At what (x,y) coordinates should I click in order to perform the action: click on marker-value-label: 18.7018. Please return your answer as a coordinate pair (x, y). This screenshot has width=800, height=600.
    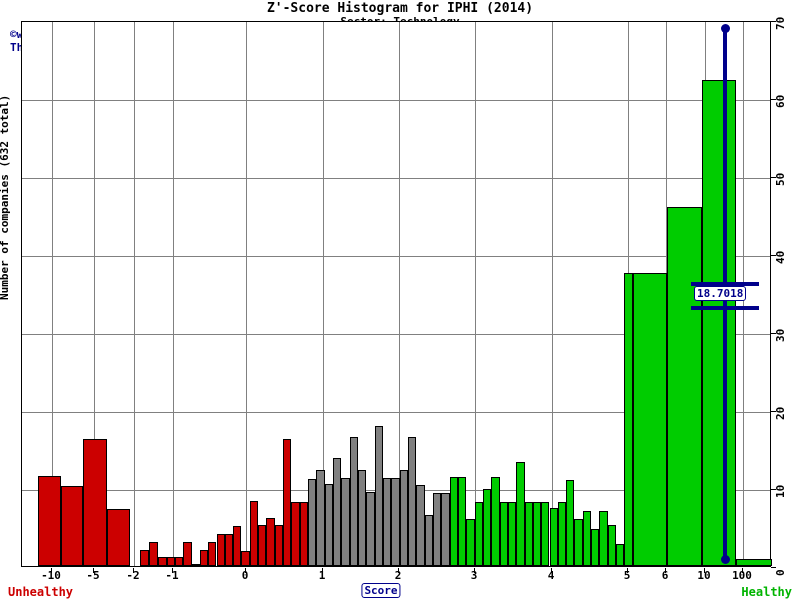
    Looking at the image, I should click on (720, 293).